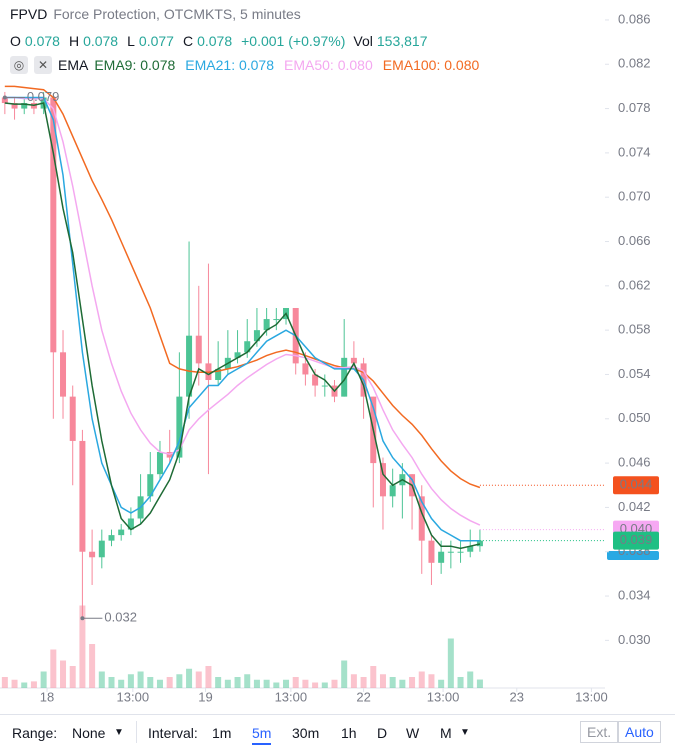 Image resolution: width=675 pixels, height=751 pixels. What do you see at coordinates (19, 65) in the screenshot?
I see `visibility-icon: ◎` at bounding box center [19, 65].